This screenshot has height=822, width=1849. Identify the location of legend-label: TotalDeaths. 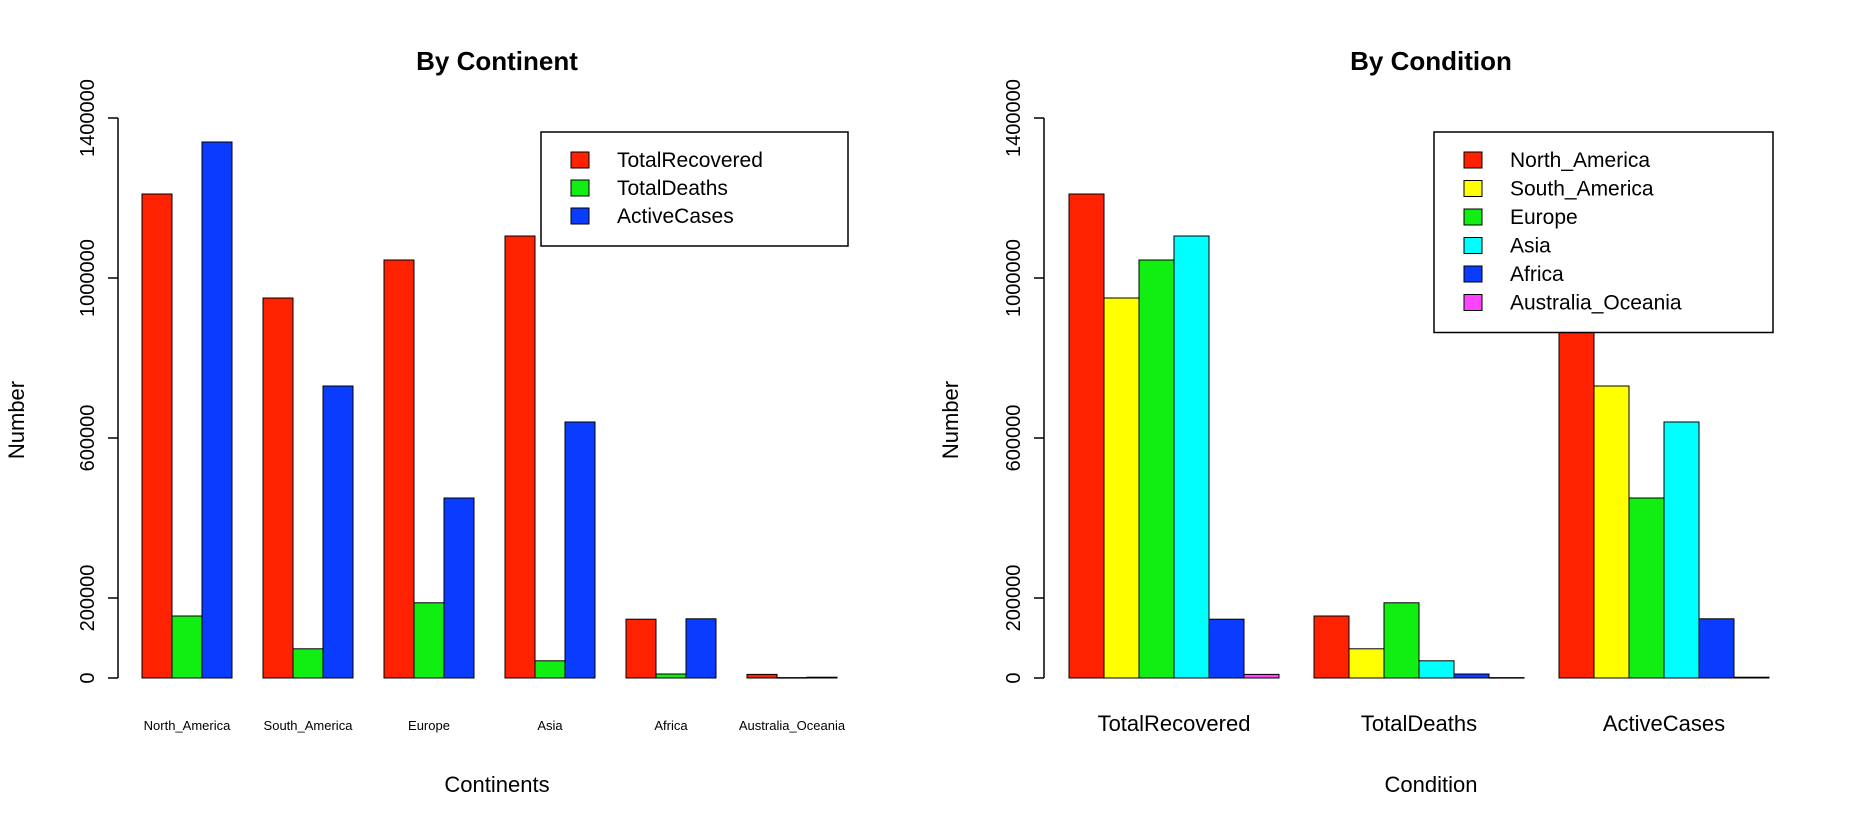
(672, 188).